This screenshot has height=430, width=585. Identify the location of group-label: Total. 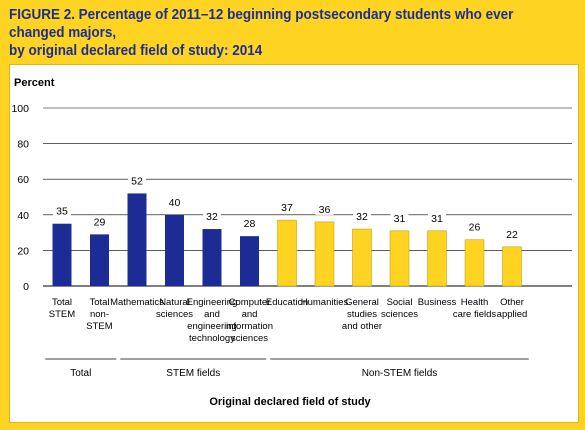
(80, 373).